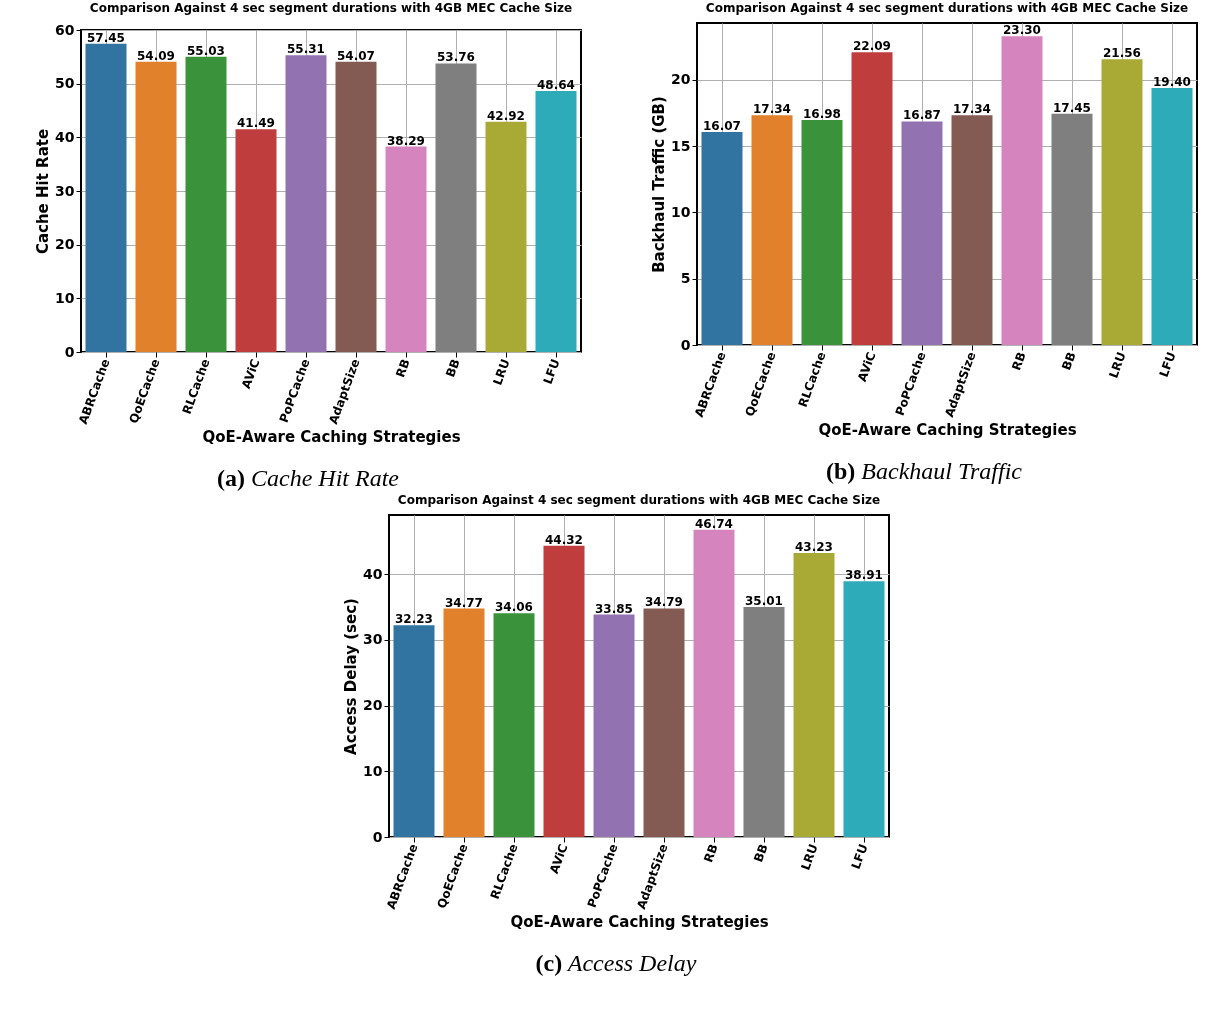 The height and width of the screenshot is (1030, 1232). What do you see at coordinates (864, 575) in the screenshot?
I see `data-label: 38.91` at bounding box center [864, 575].